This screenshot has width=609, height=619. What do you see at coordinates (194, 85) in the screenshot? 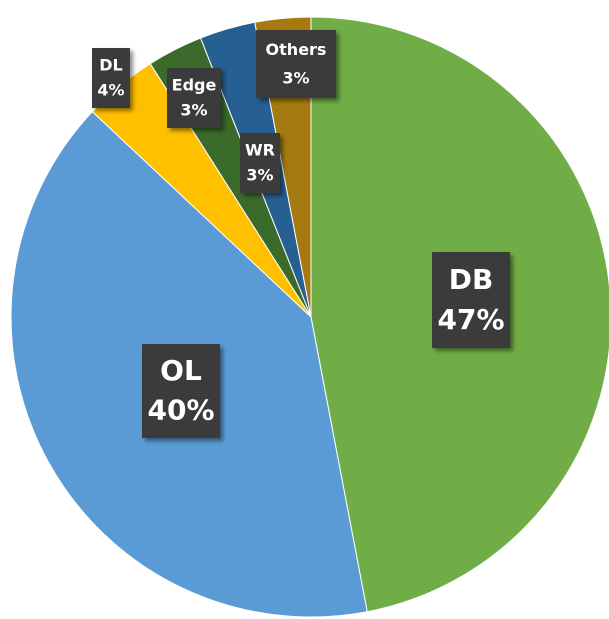
I see `slice-name: Edge` at bounding box center [194, 85].